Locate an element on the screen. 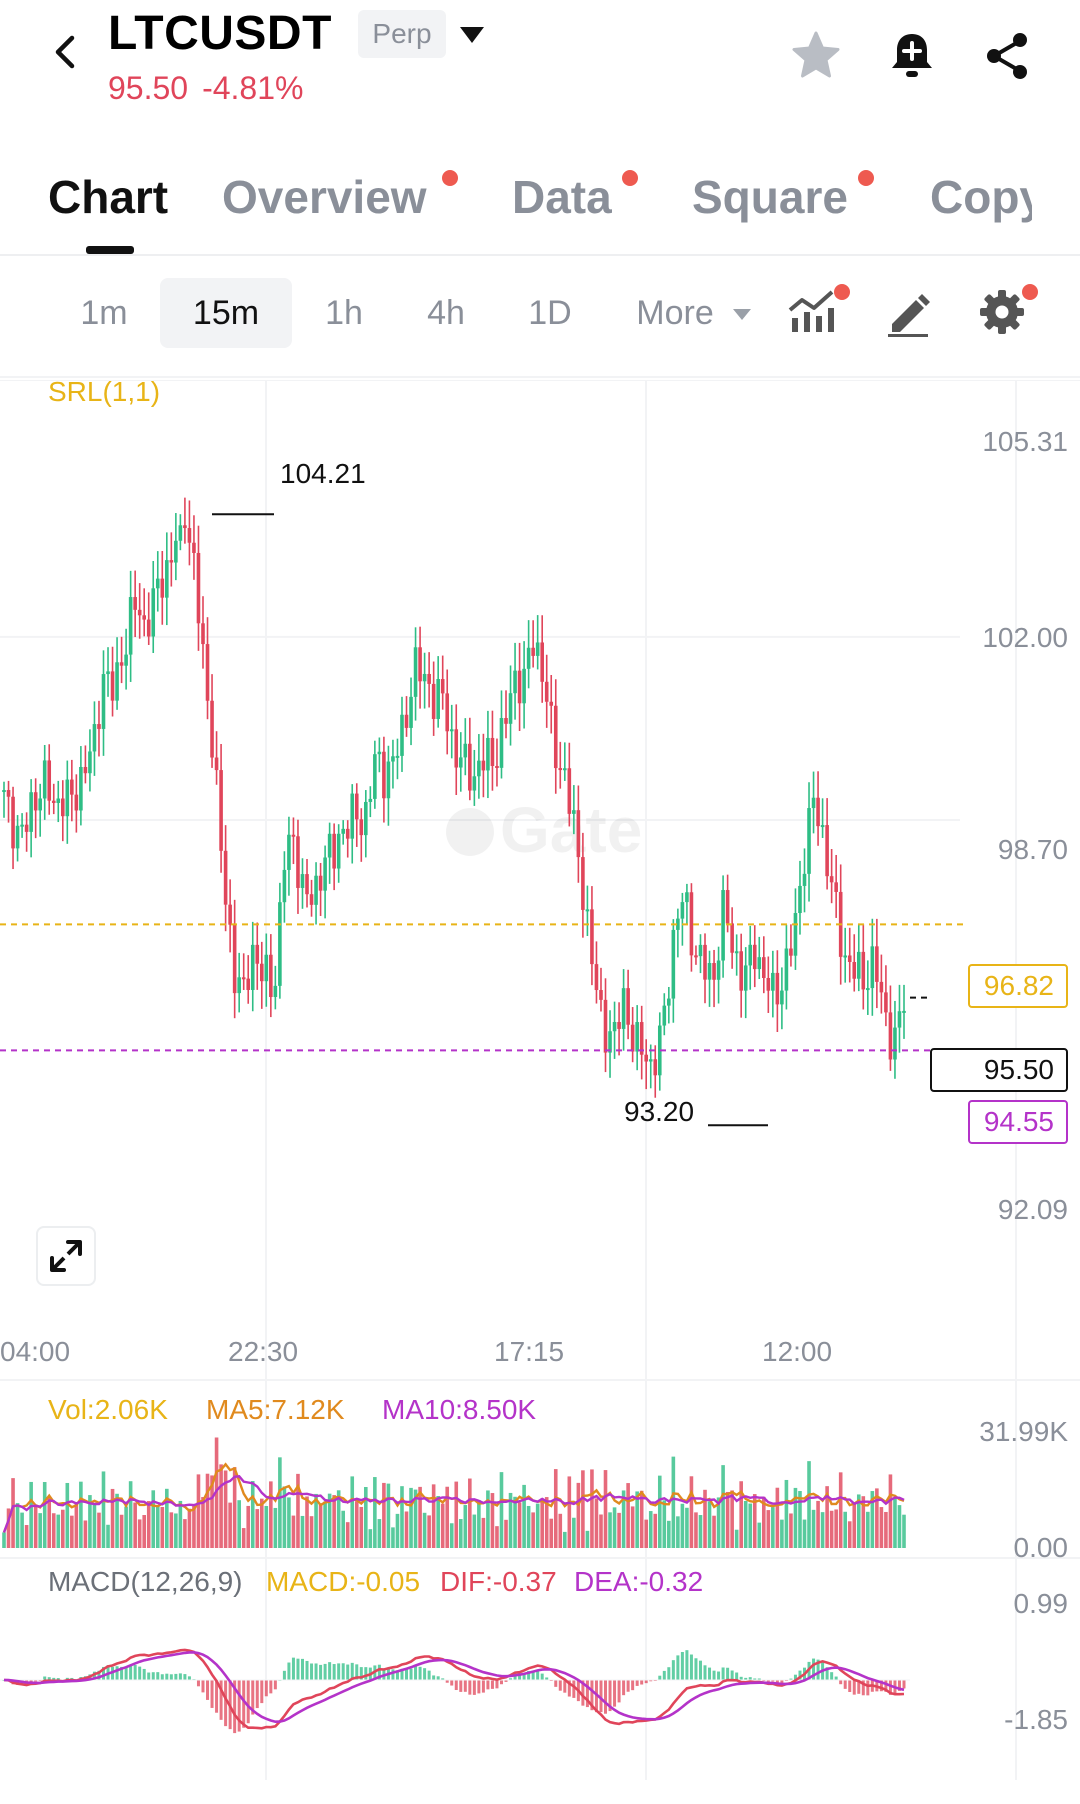  indicator-chart-icon is located at coordinates (812, 312).